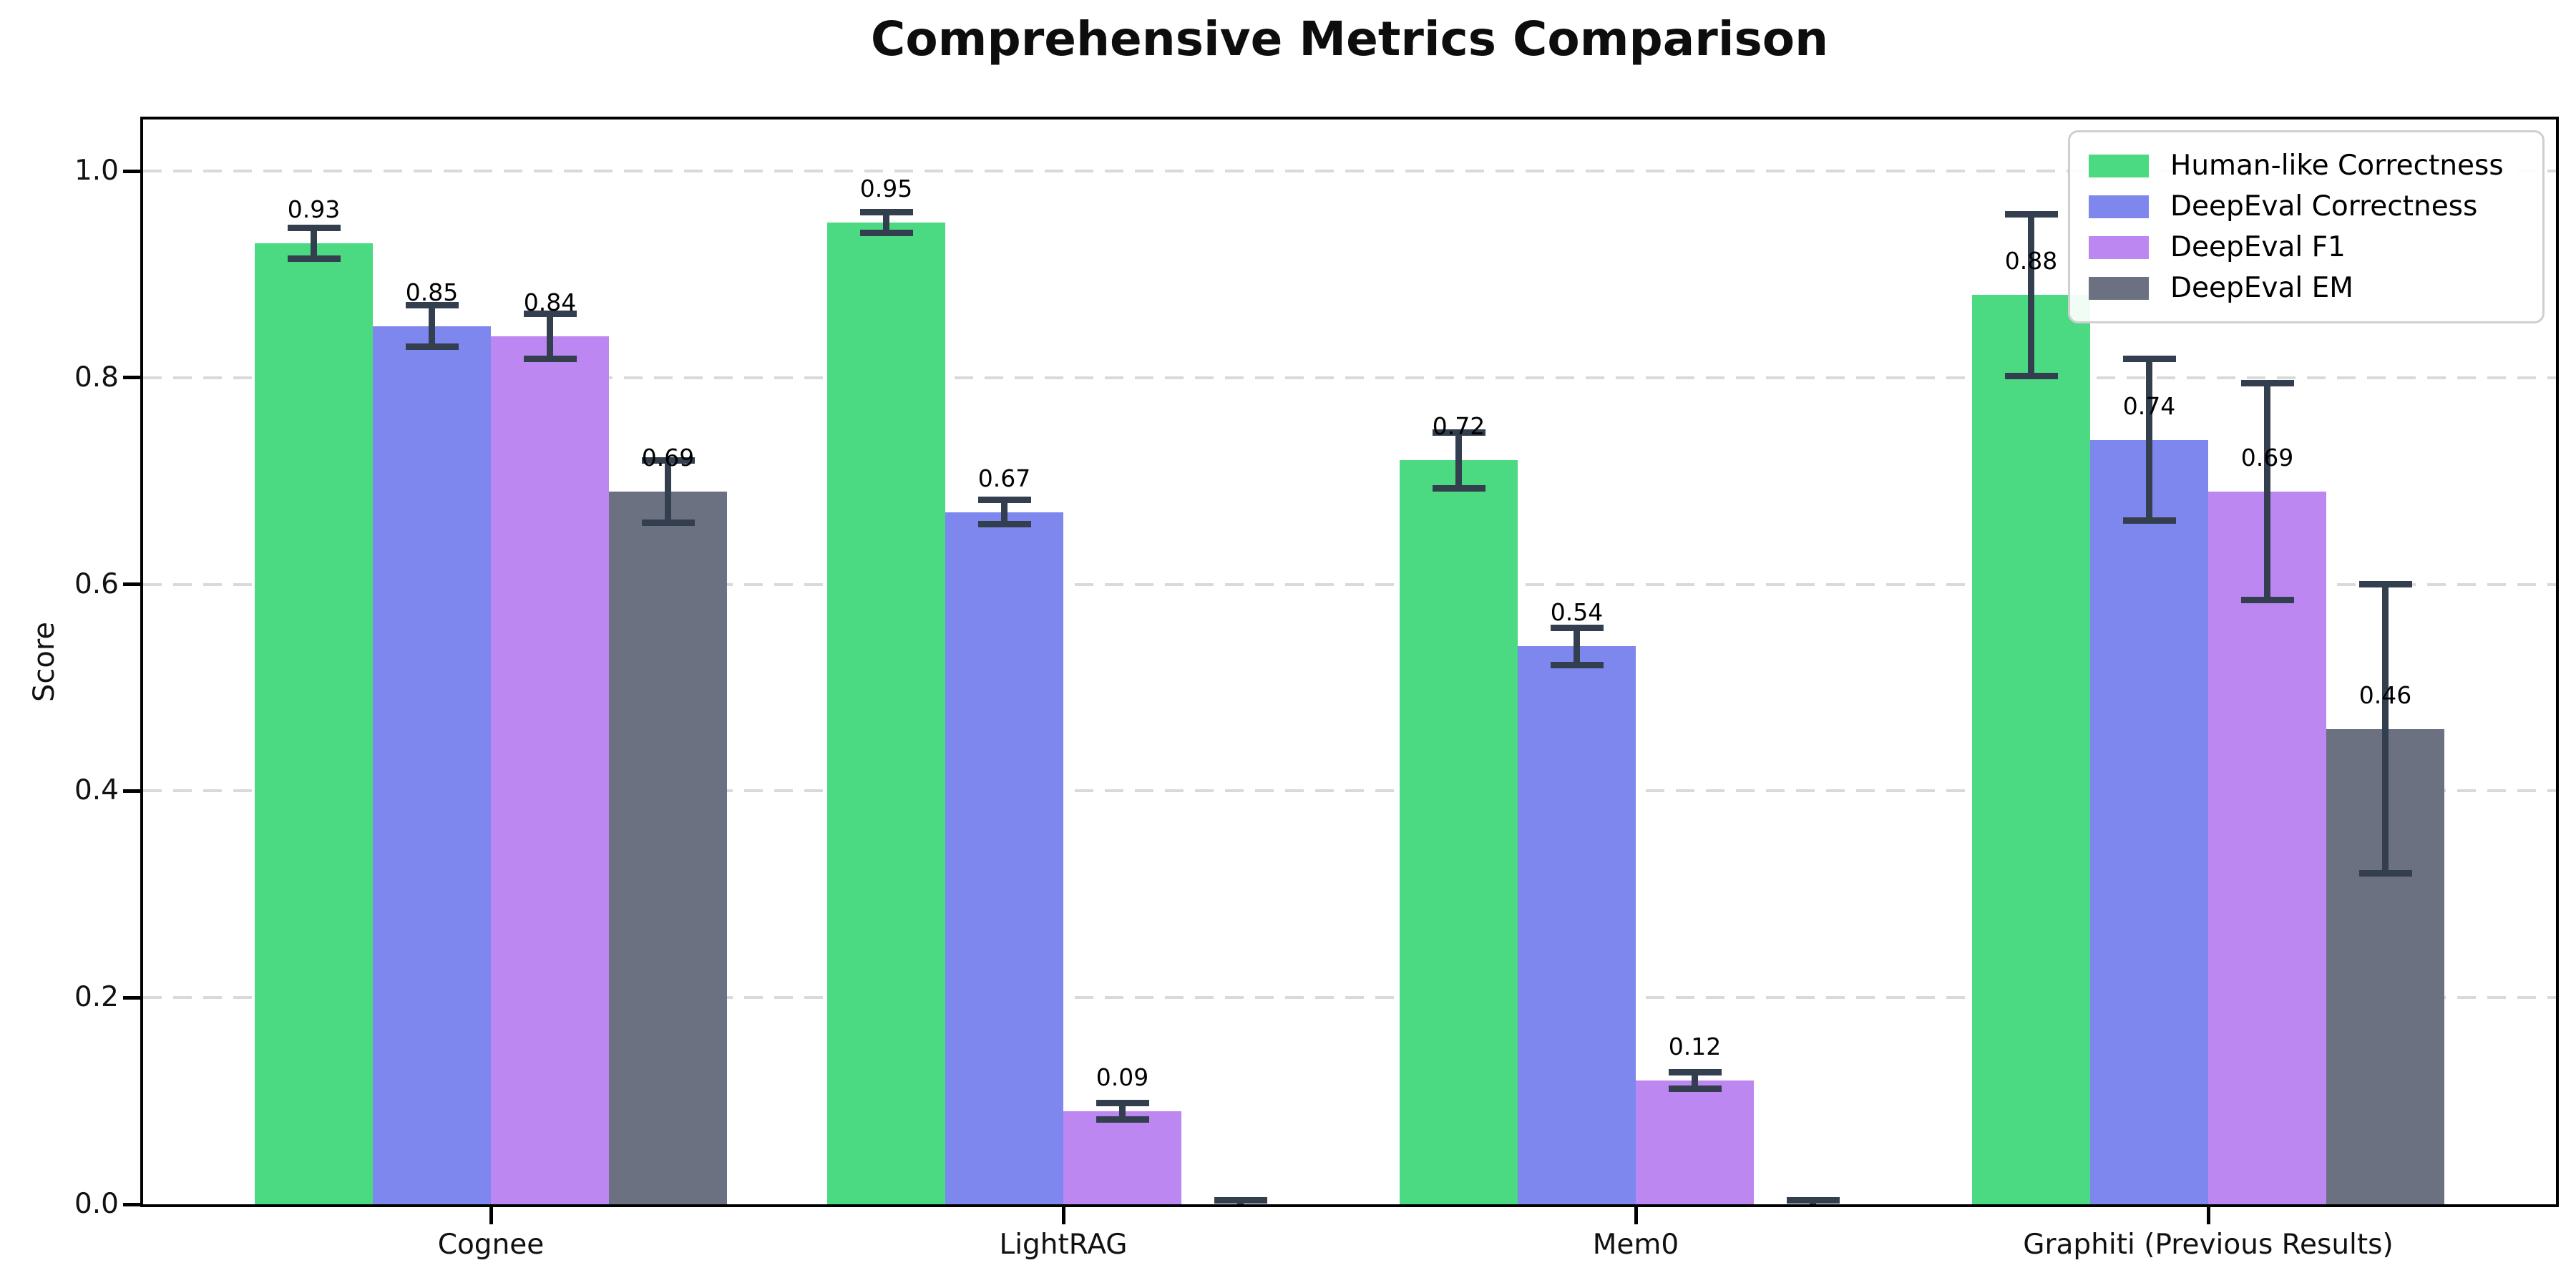 Image resolution: width=2576 pixels, height=1288 pixels. What do you see at coordinates (2258, 247) in the screenshot?
I see `legend-label: DeepEval F1` at bounding box center [2258, 247].